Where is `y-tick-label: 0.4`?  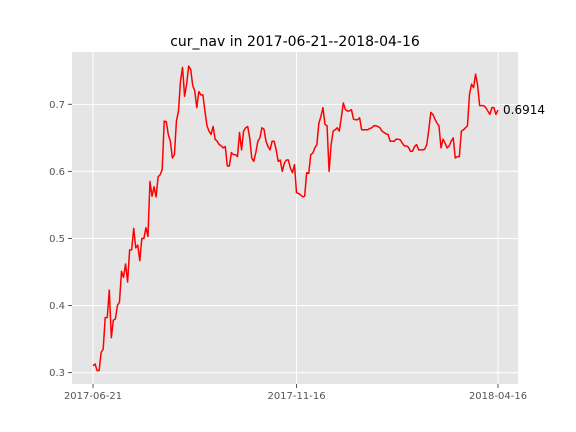
y-tick-label: 0.4 is located at coordinates (57, 306).